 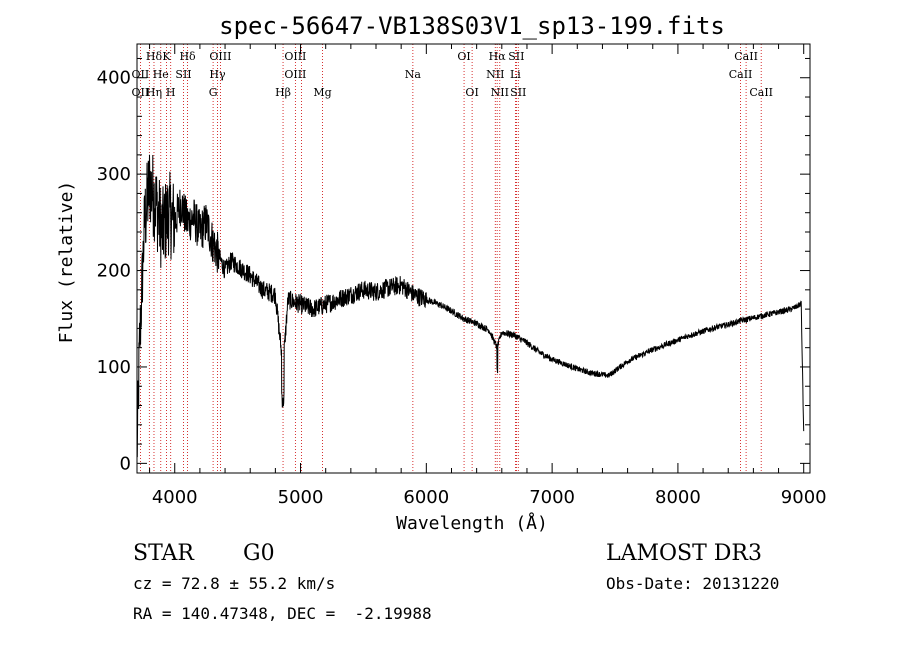 What do you see at coordinates (693, 583) in the screenshot?
I see `observation-date: Obs-Date: 20131220` at bounding box center [693, 583].